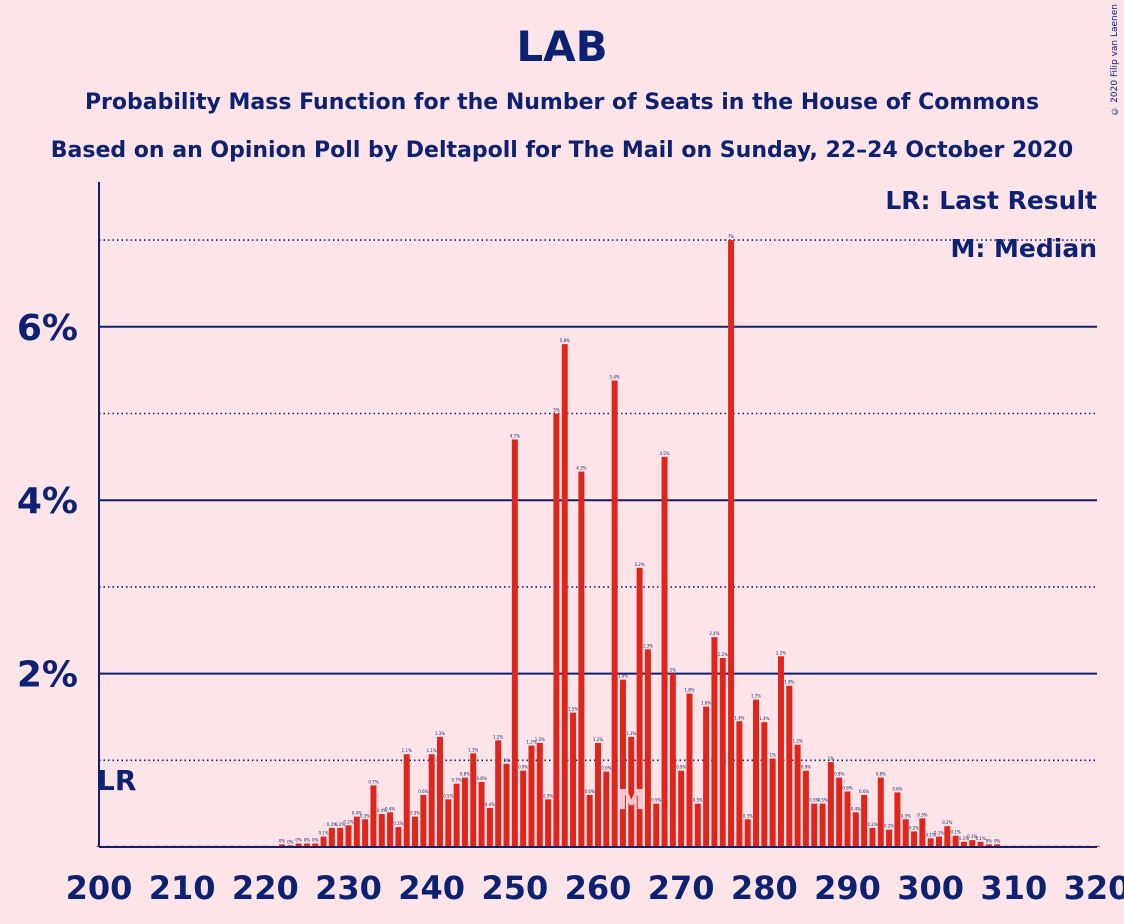 Image resolution: width=1124 pixels, height=924 pixels. What do you see at coordinates (99, 888) in the screenshot?
I see `x-tick-label: 200` at bounding box center [99, 888].